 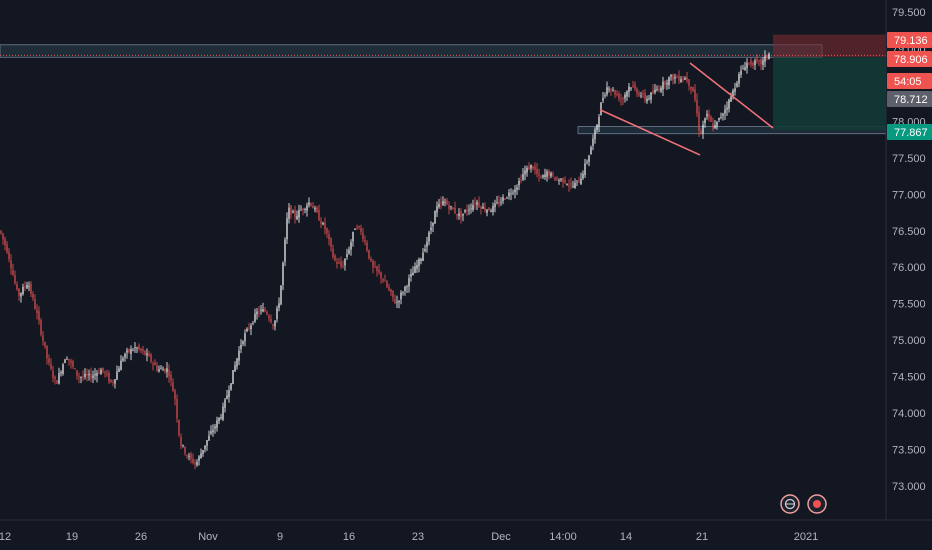 What do you see at coordinates (409, 537) in the screenshot?
I see `time-axis: 12 19 26 Nov 9 16 23 Dec 14:00 14 21 2021` at bounding box center [409, 537].